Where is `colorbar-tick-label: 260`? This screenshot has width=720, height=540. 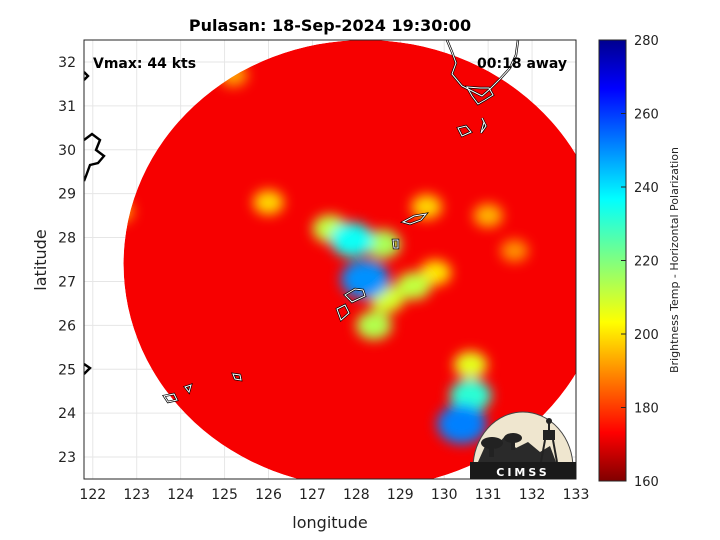
colorbar-tick-label: 260 is located at coordinates (646, 115).